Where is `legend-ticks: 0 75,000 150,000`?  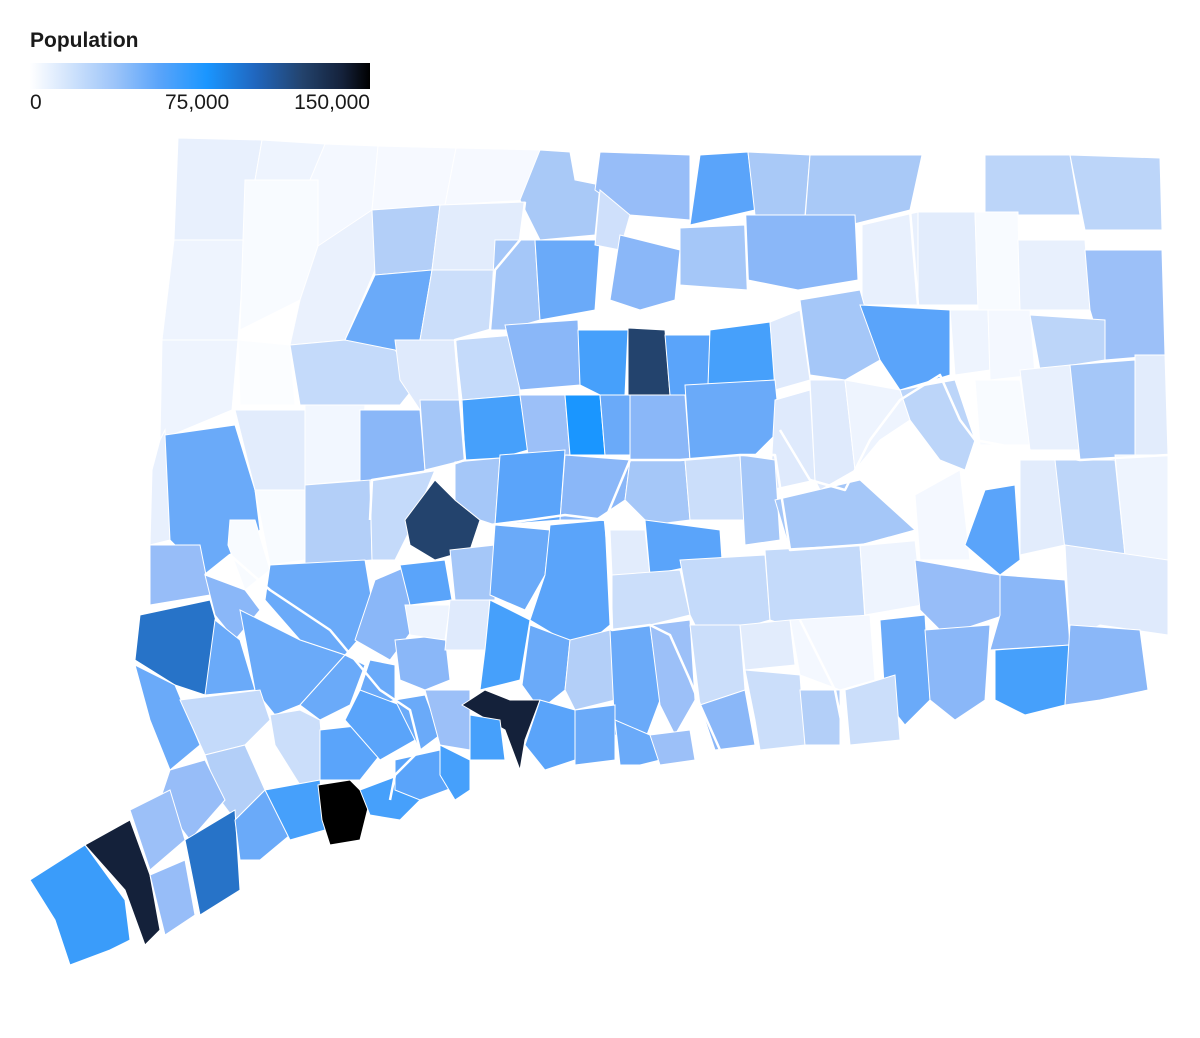
legend-ticks: 0 75,000 150,000 is located at coordinates (202, 105).